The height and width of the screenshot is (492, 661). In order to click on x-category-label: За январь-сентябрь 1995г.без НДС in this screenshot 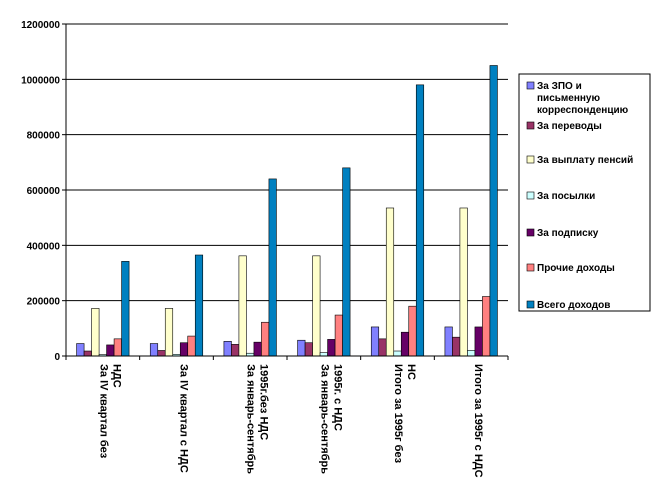, I will do `click(257, 419)`.